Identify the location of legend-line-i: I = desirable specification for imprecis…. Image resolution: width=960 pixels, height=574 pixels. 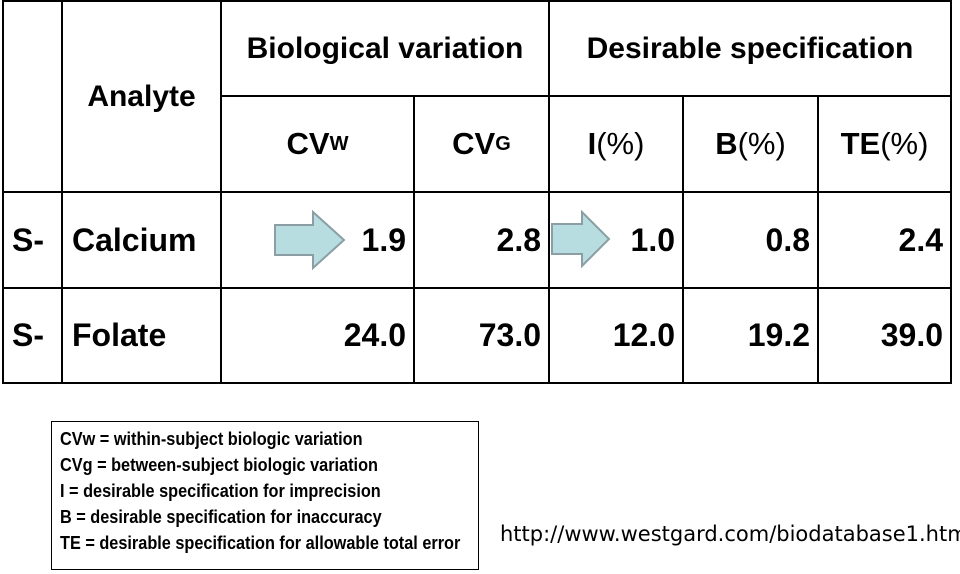
(220, 490).